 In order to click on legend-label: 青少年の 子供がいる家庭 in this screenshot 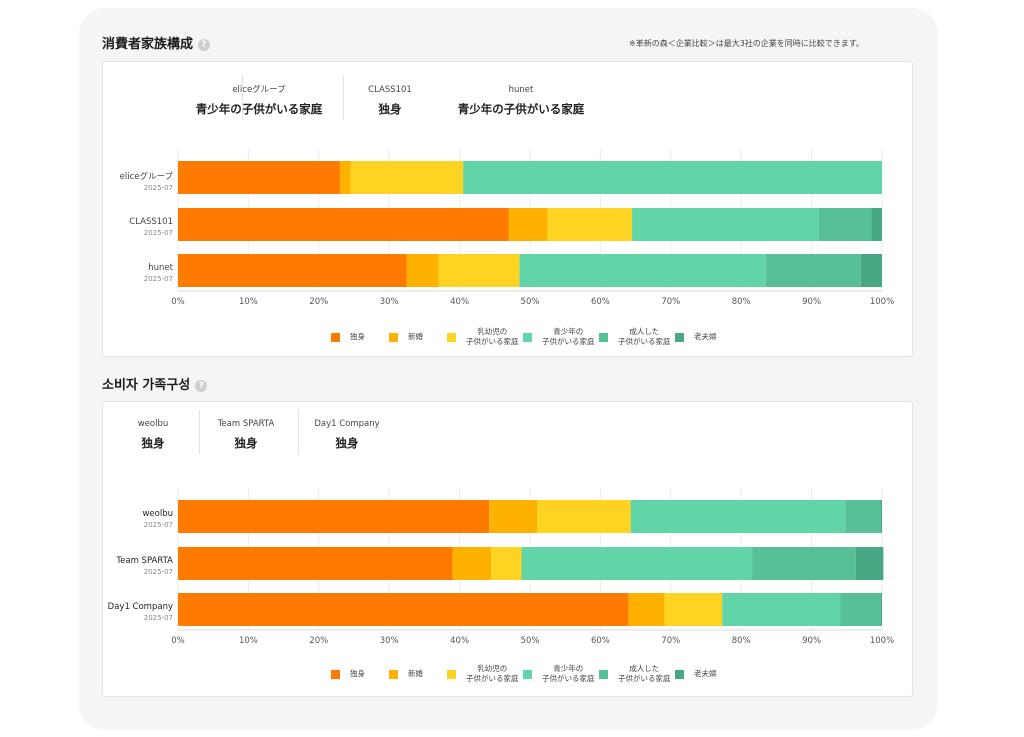, I will do `click(568, 337)`.